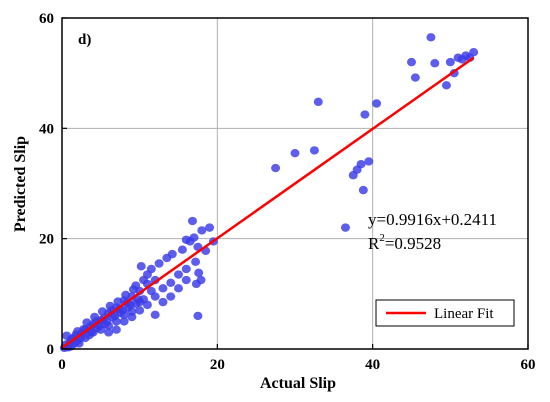  What do you see at coordinates (528, 365) in the screenshot?
I see `x-tick-label-60: 60` at bounding box center [528, 365].